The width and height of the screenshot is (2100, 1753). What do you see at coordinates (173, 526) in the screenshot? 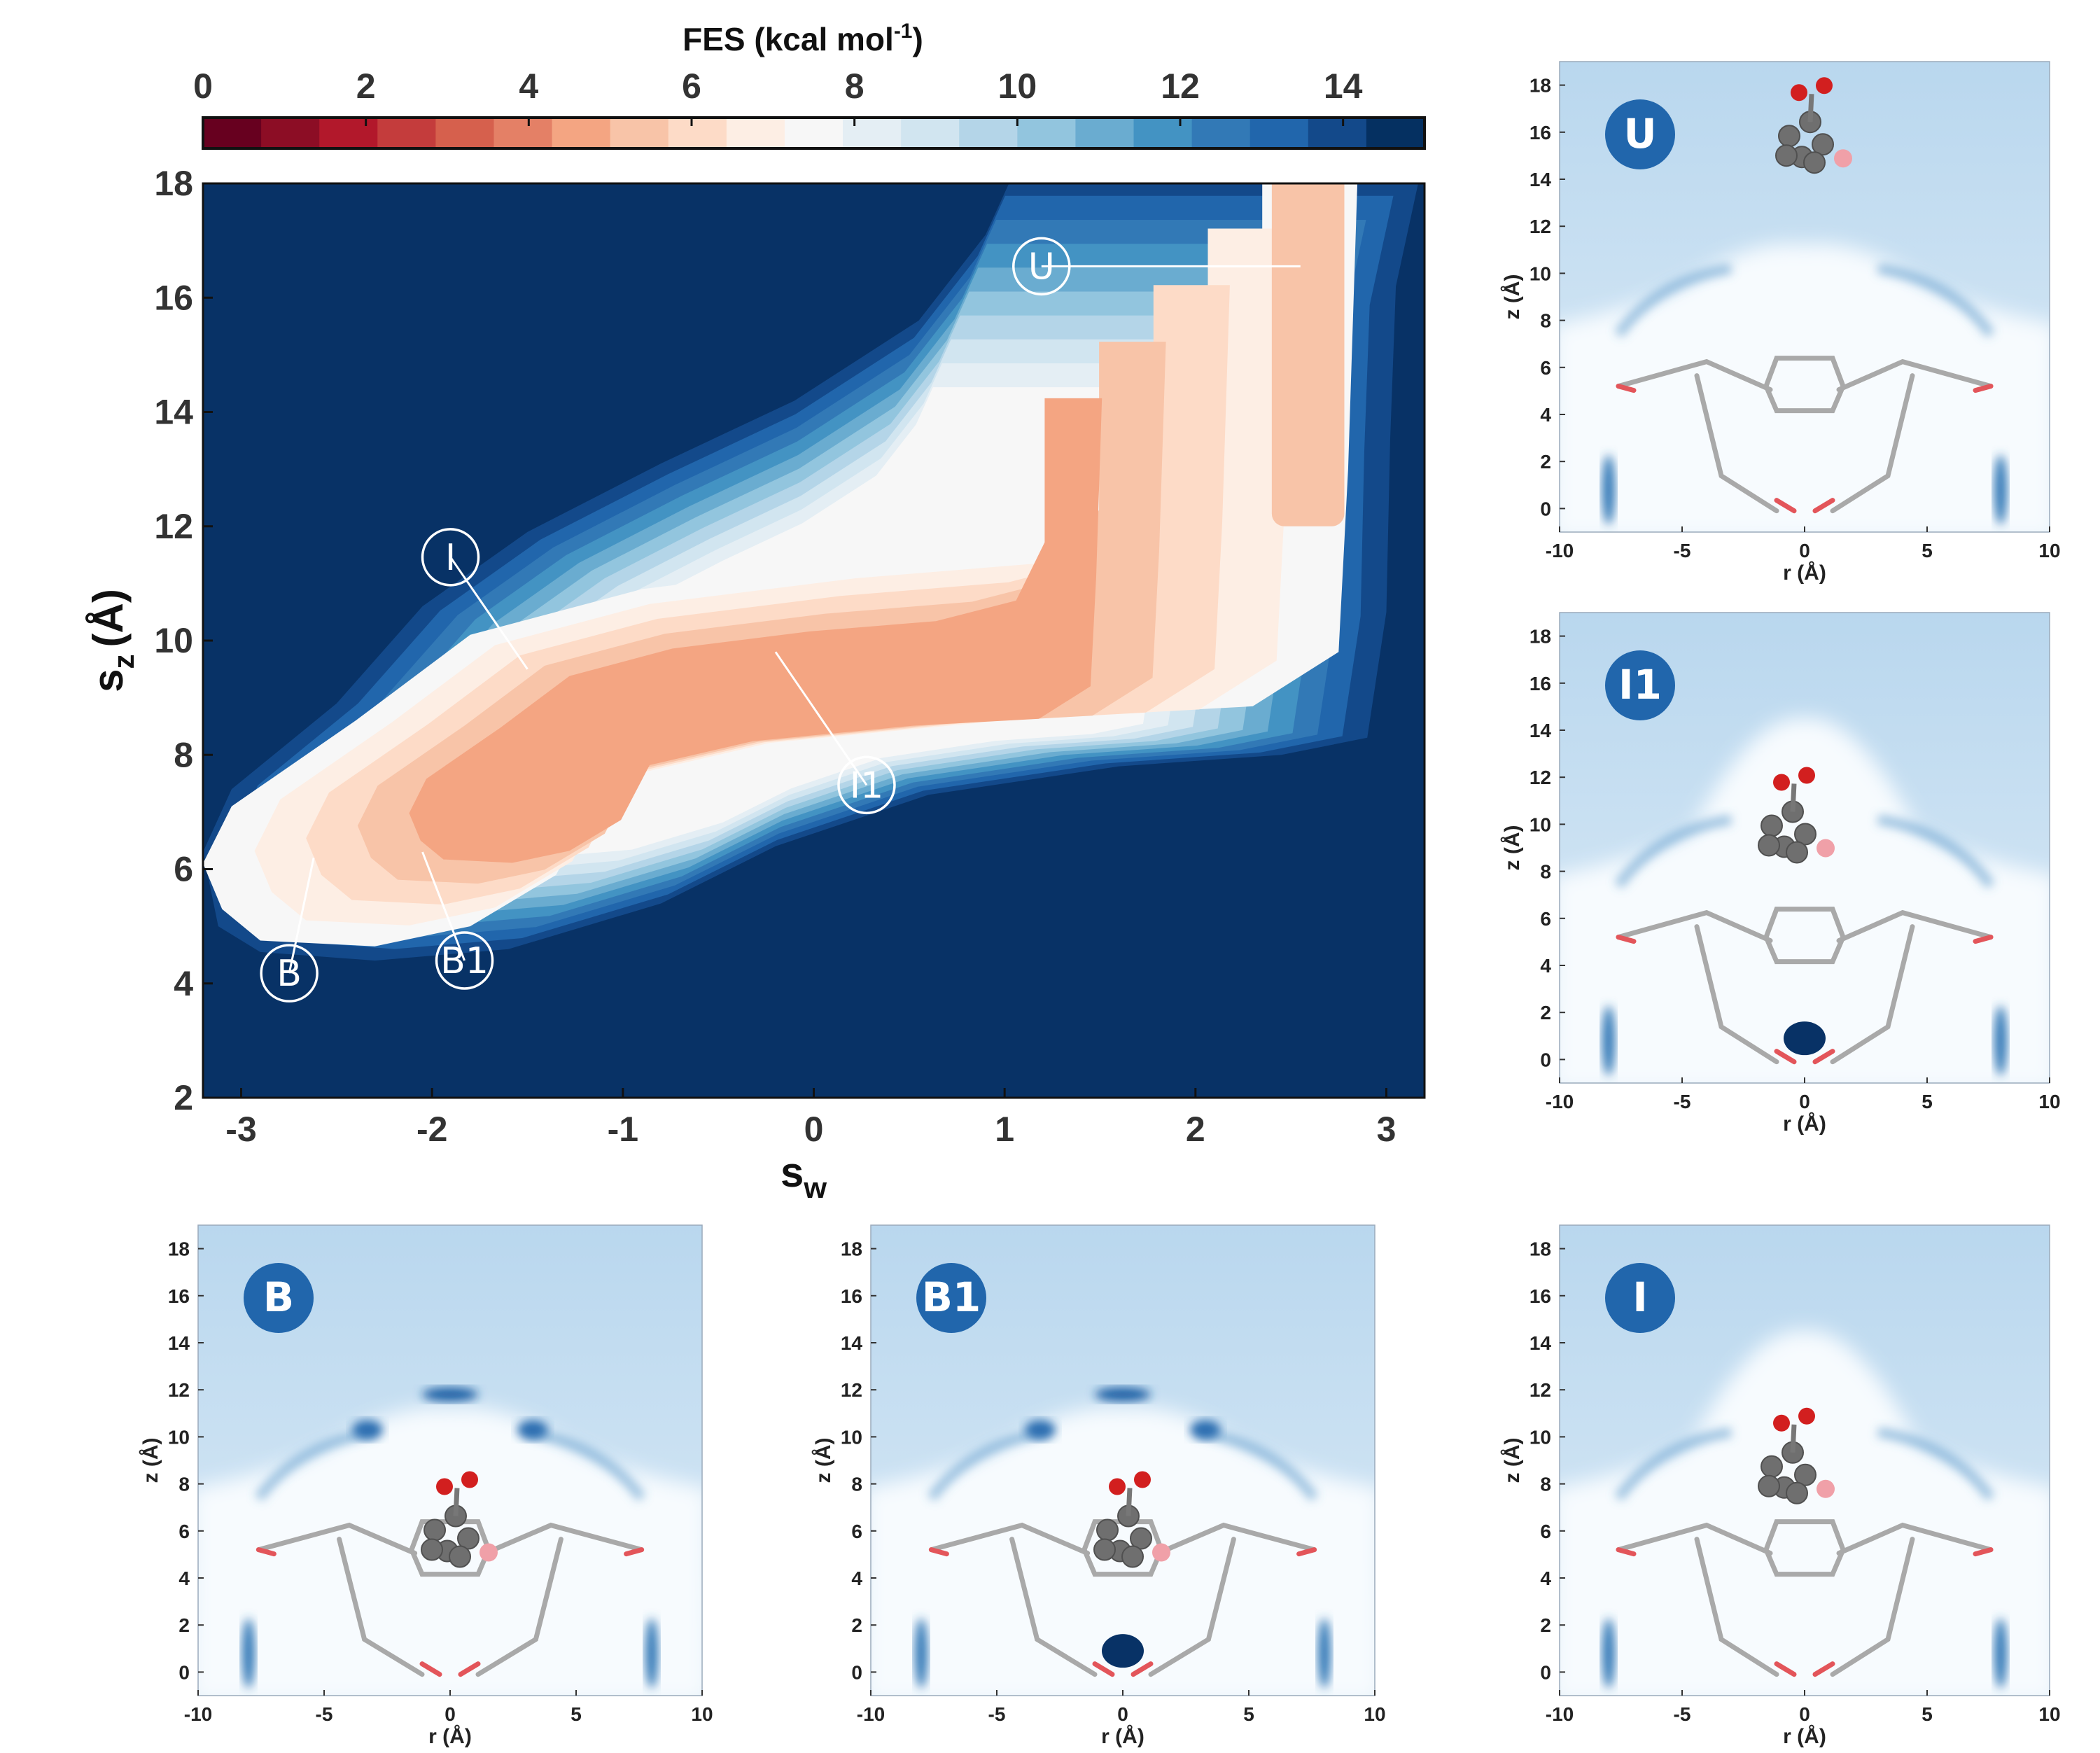
I see `y-tick-label: 12` at bounding box center [173, 526].